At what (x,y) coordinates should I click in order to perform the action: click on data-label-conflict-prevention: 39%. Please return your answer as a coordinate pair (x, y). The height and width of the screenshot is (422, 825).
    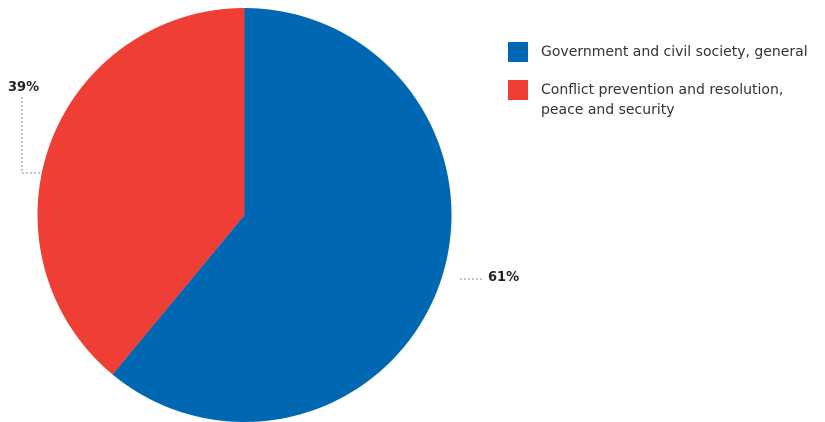
    Looking at the image, I should click on (23, 87).